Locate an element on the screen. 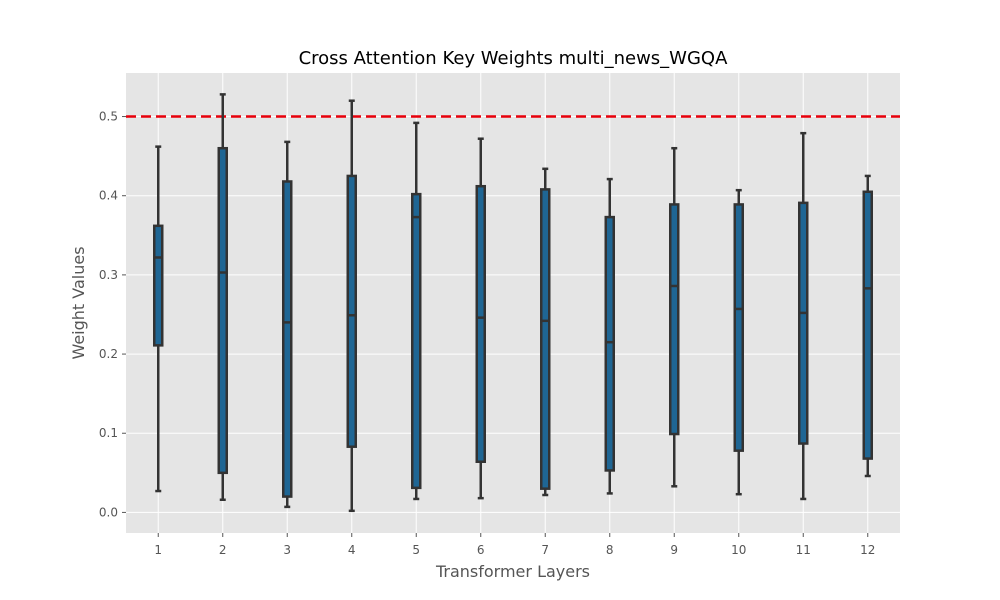 The height and width of the screenshot is (600, 1000). y-tick-label: 0.3 is located at coordinates (108, 275).